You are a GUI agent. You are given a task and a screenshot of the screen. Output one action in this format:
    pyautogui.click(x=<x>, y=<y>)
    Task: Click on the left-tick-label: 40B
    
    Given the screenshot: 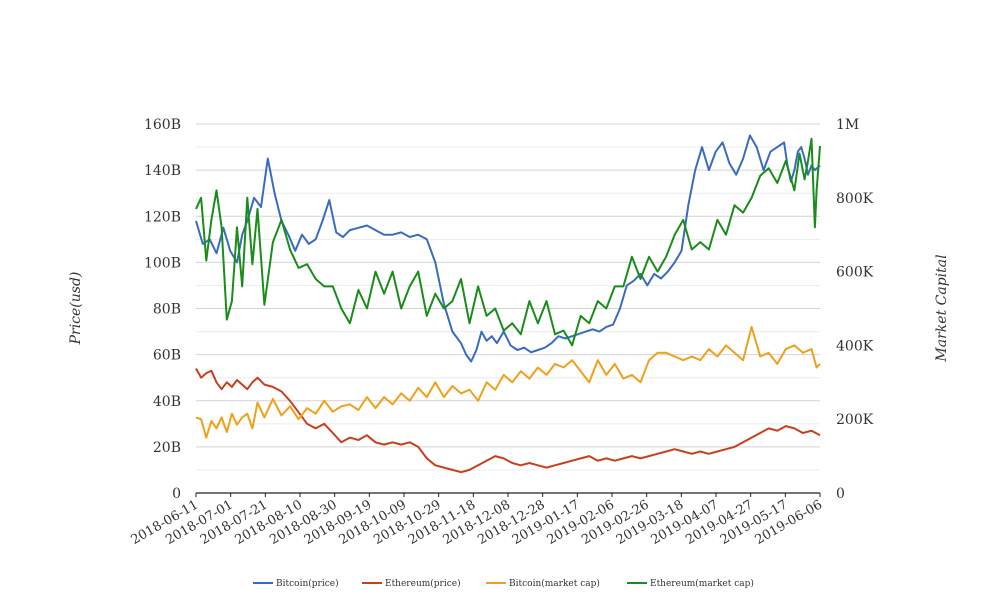 What is the action you would take?
    pyautogui.click(x=167, y=402)
    